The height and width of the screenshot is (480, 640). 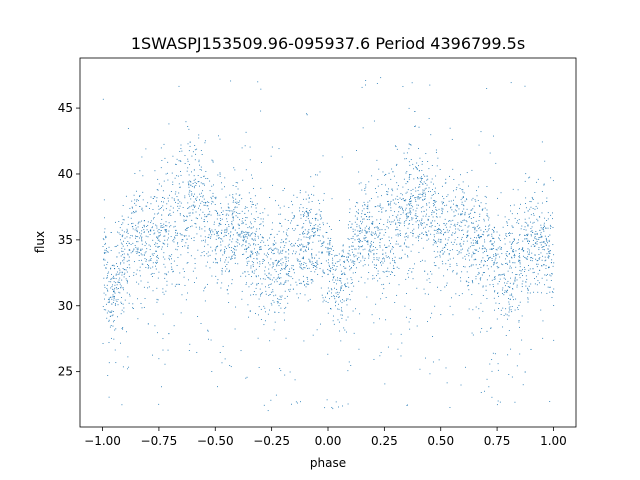 I want to click on y-tick-label: 25, so click(x=65, y=372).